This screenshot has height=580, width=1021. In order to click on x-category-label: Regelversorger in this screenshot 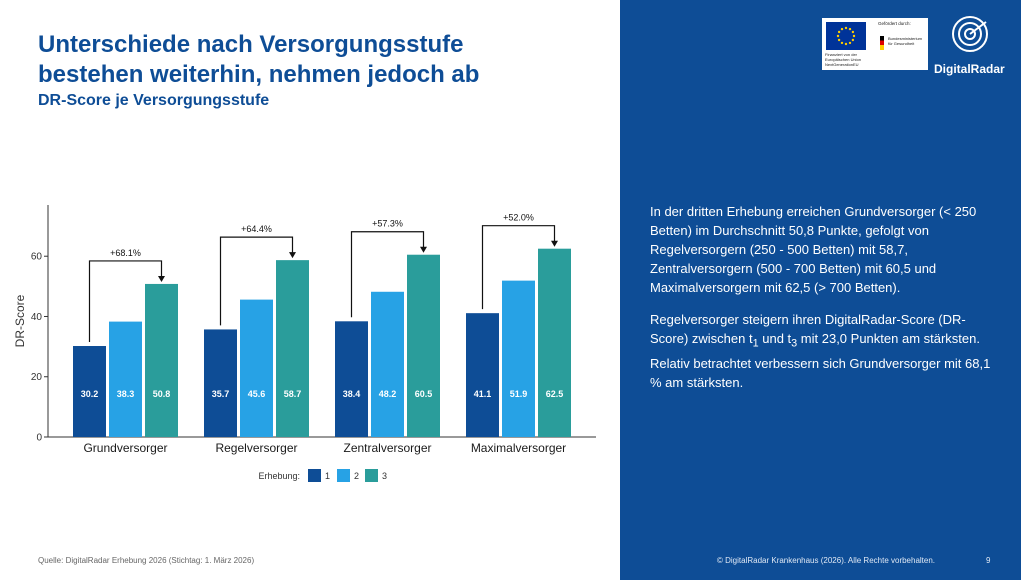, I will do `click(256, 448)`.